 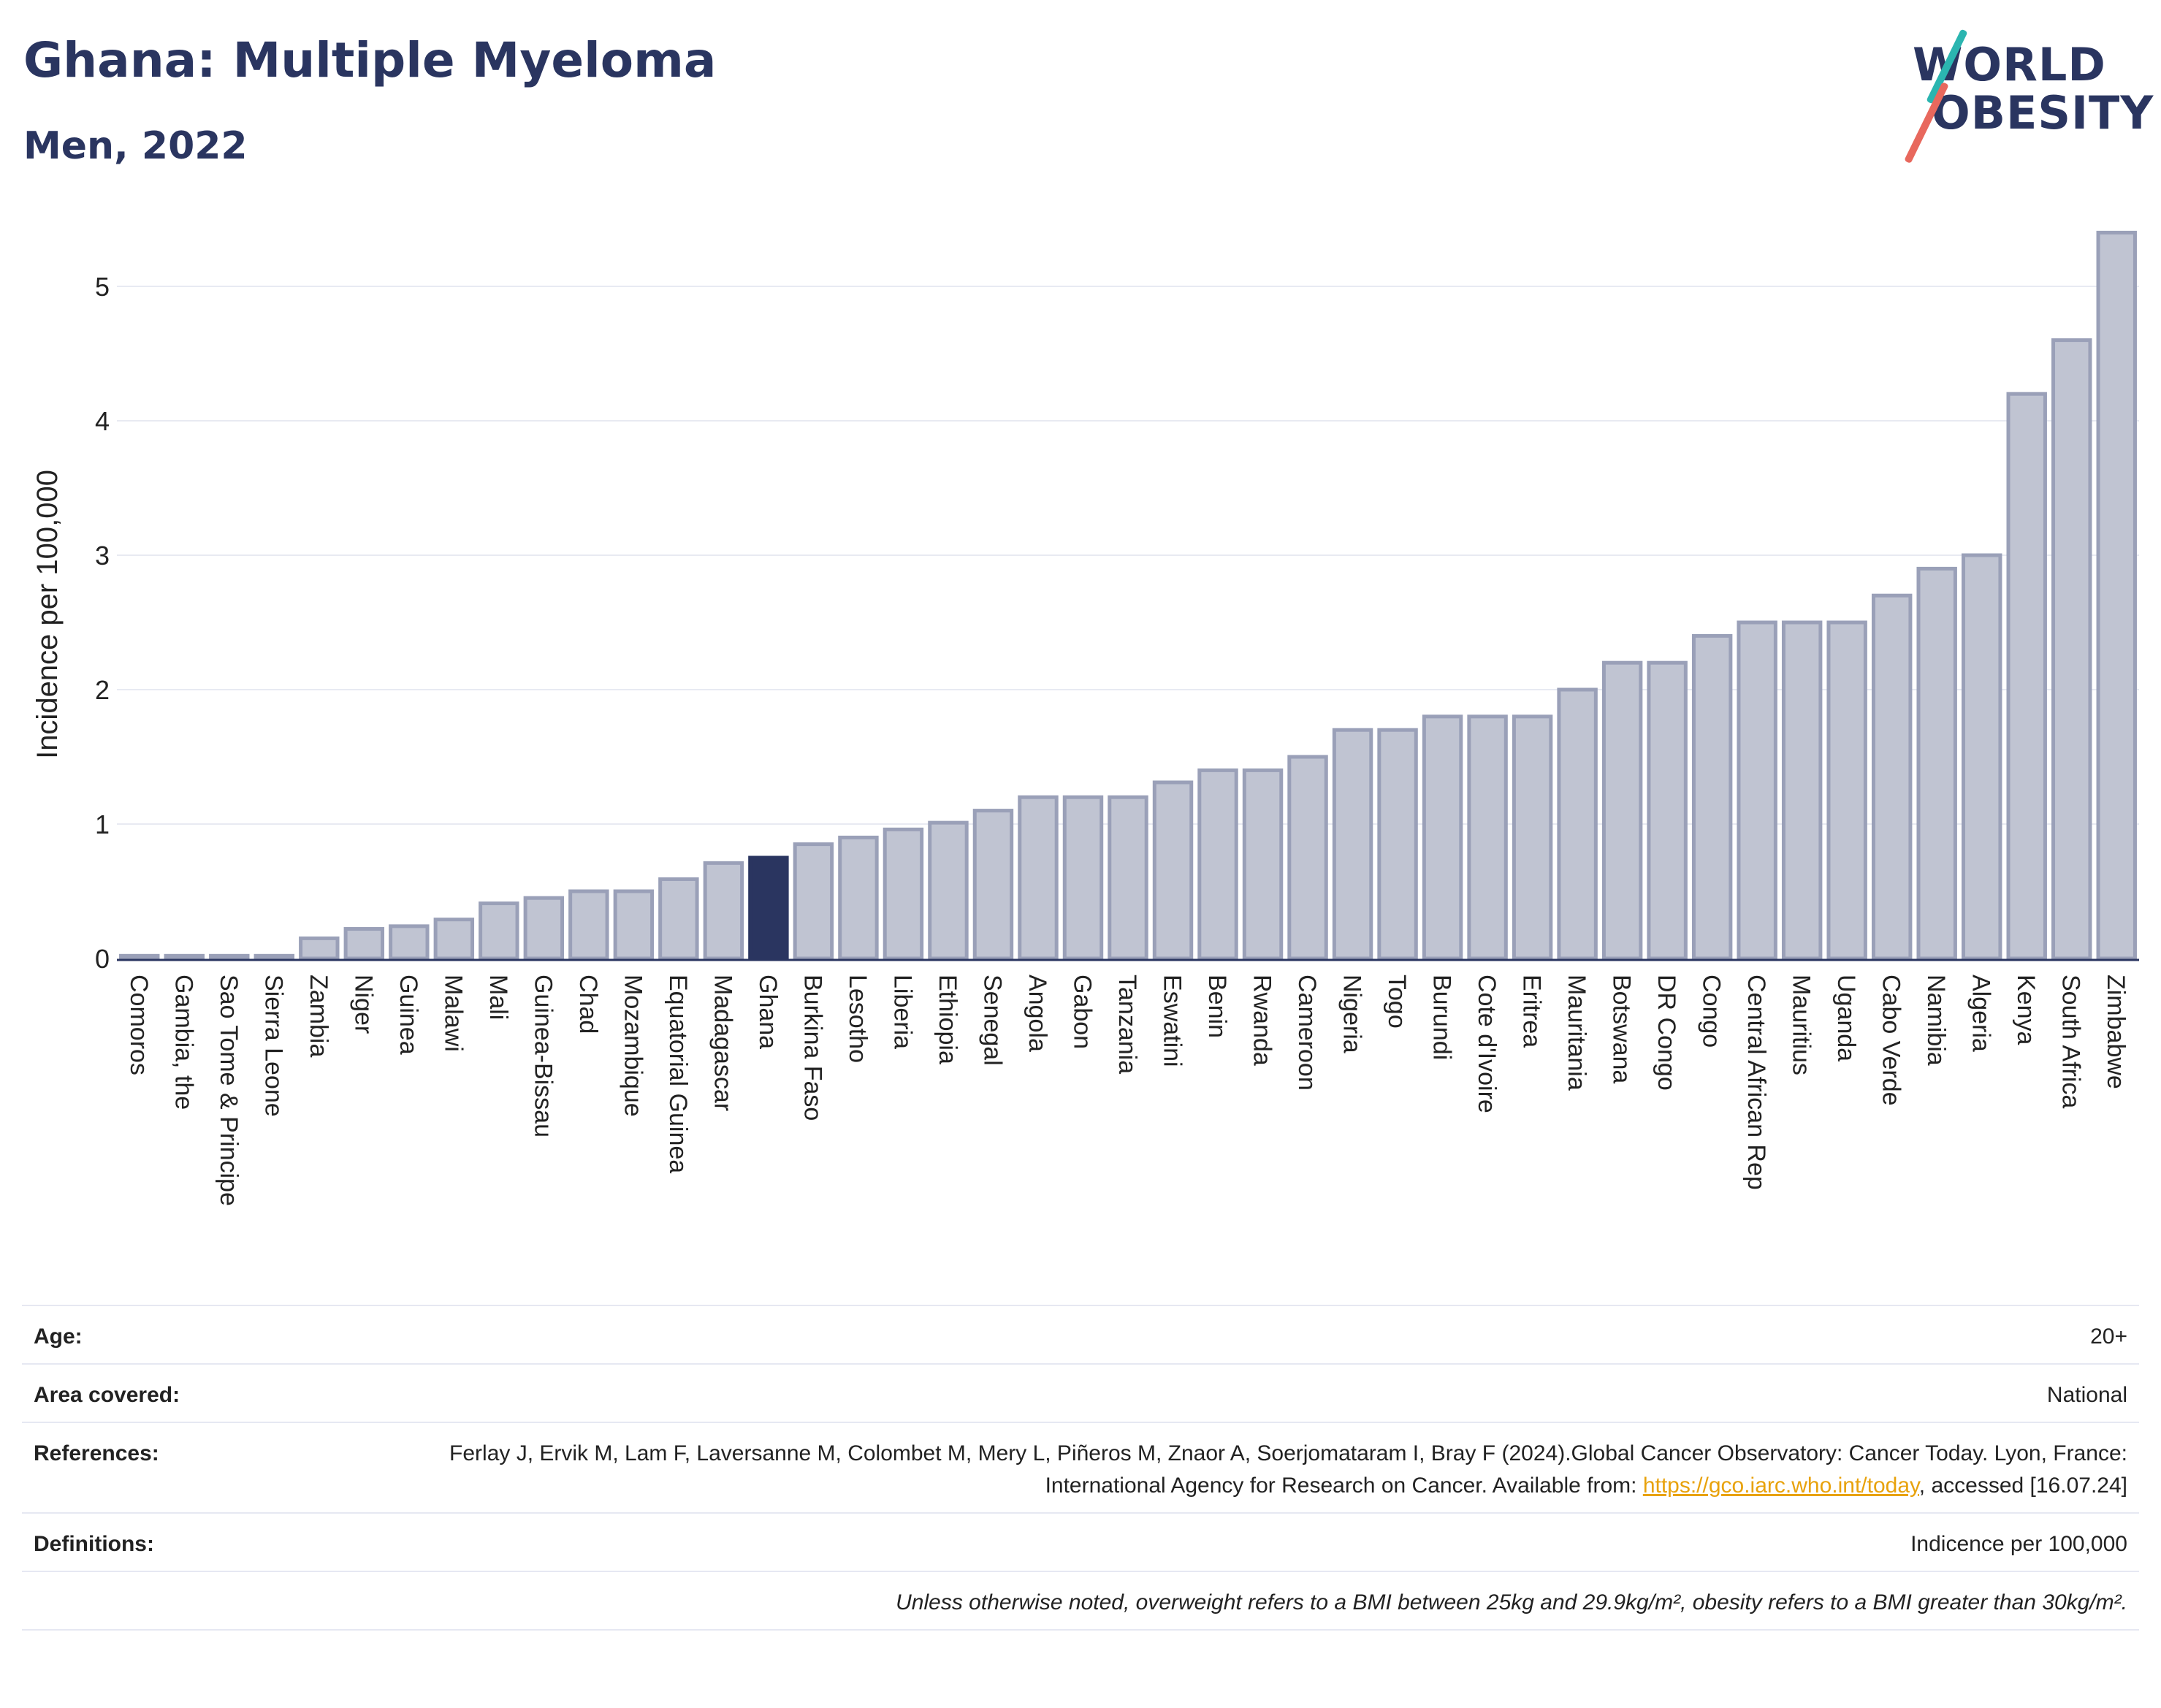 I want to click on bar-togo, so click(x=1397, y=844).